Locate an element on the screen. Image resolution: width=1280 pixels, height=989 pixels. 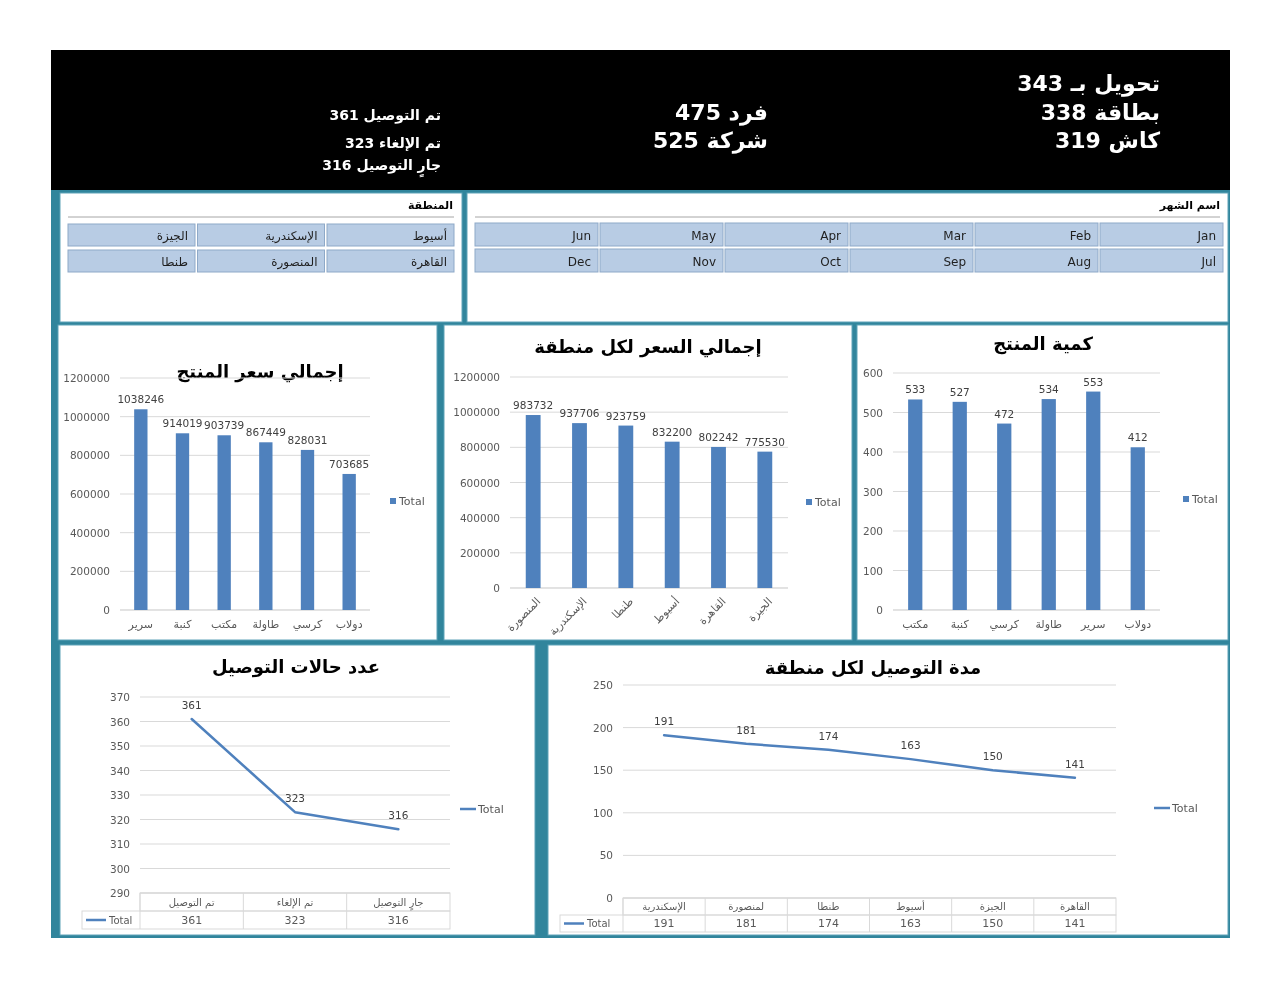
x-tick-label: لمنصورة is located at coordinates (746, 906).